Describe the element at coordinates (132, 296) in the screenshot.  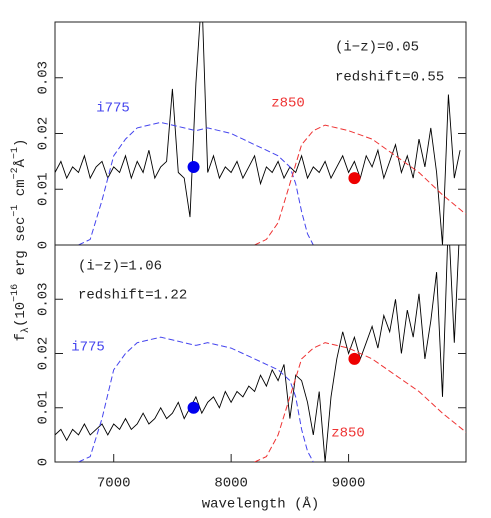
I see `annotation: redshift=1.22` at that location.